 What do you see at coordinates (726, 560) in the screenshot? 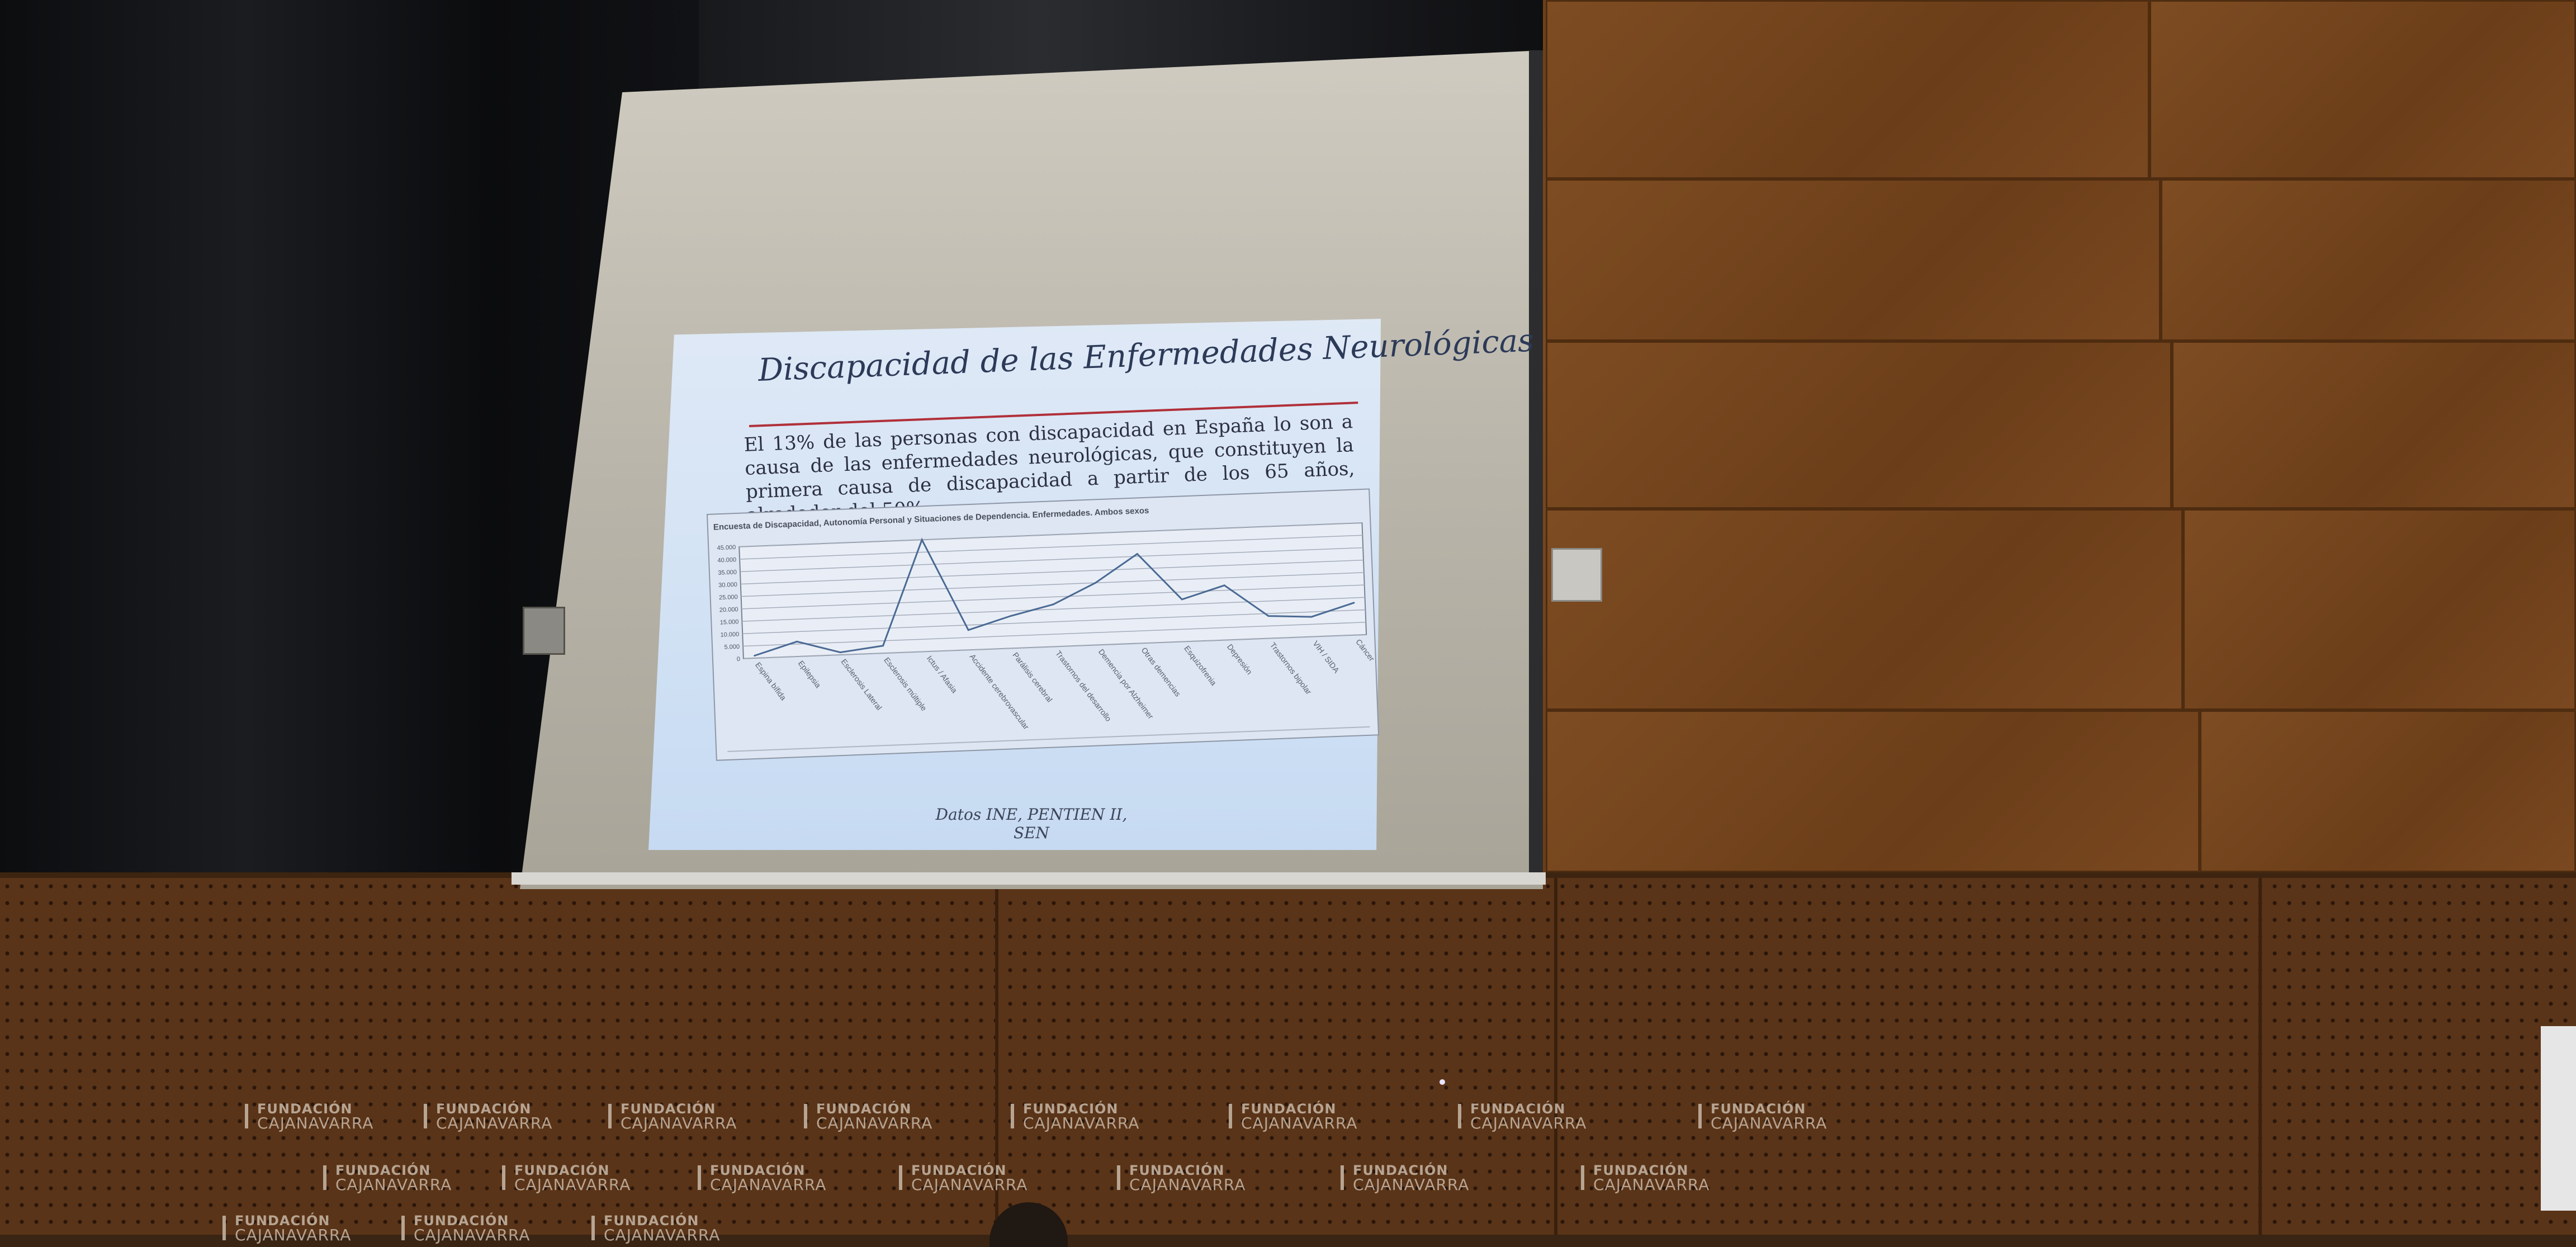
I see `y-tick-label: 40.000` at bounding box center [726, 560].